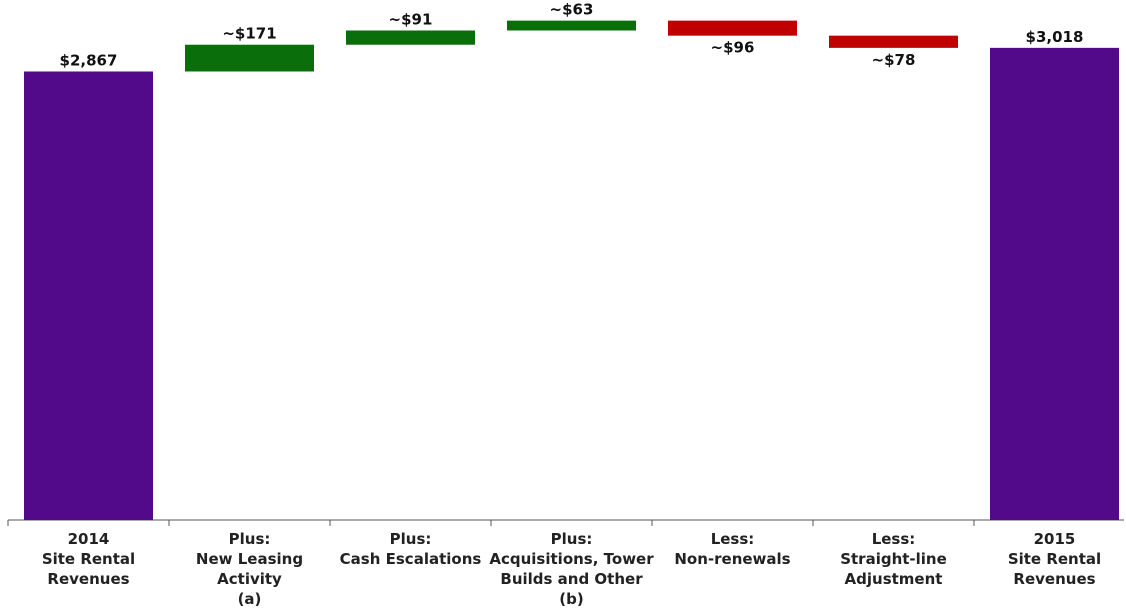 The width and height of the screenshot is (1126, 608). What do you see at coordinates (572, 35) in the screenshot?
I see `value-labels-group: $2,867 ~$171 ~$91 ~$63 ~$96 ~$78 $3,018` at bounding box center [572, 35].